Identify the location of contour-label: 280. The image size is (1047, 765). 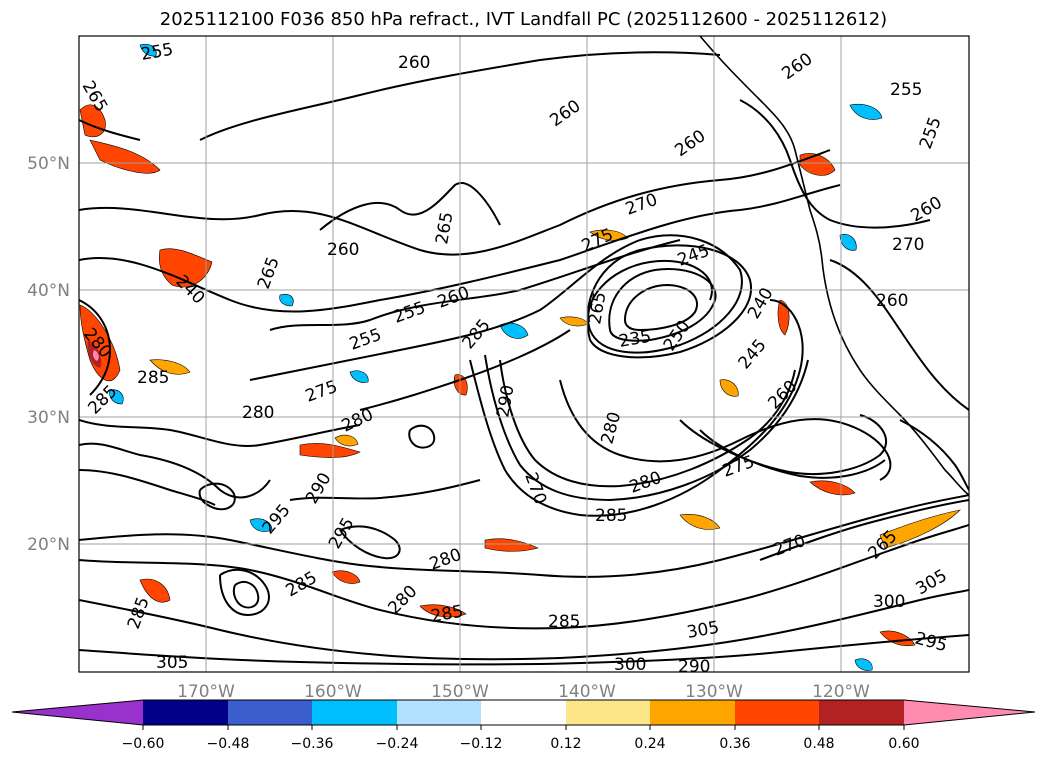
(258, 413).